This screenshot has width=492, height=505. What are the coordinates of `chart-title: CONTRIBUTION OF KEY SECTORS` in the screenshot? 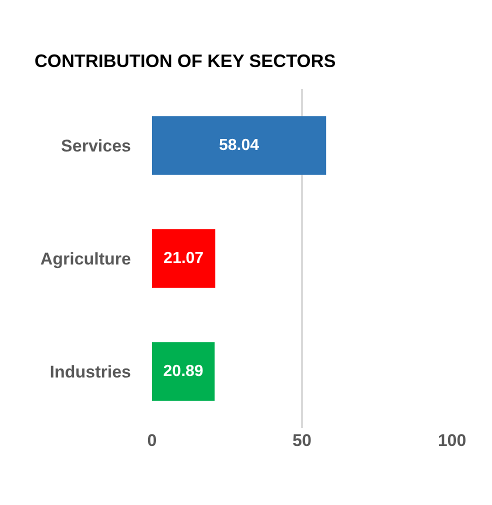 It's located at (185, 60).